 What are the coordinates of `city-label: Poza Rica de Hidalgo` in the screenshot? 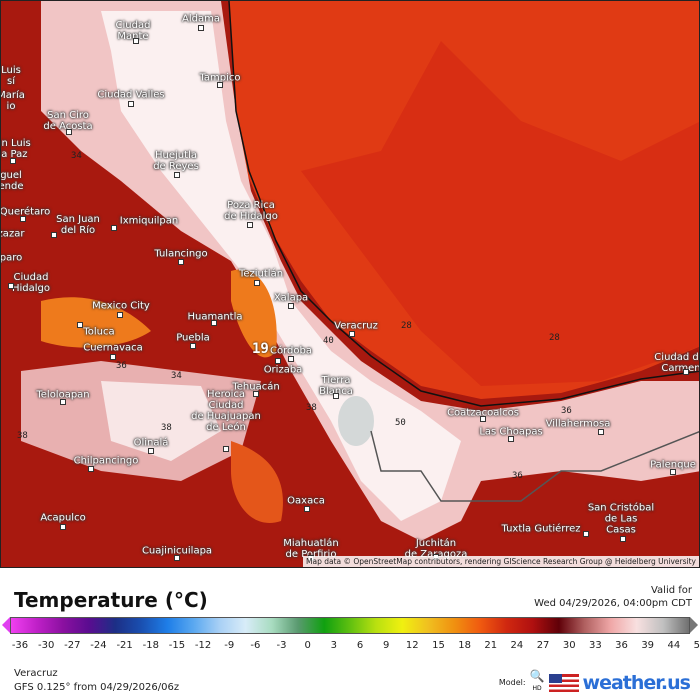 It's located at (251, 211).